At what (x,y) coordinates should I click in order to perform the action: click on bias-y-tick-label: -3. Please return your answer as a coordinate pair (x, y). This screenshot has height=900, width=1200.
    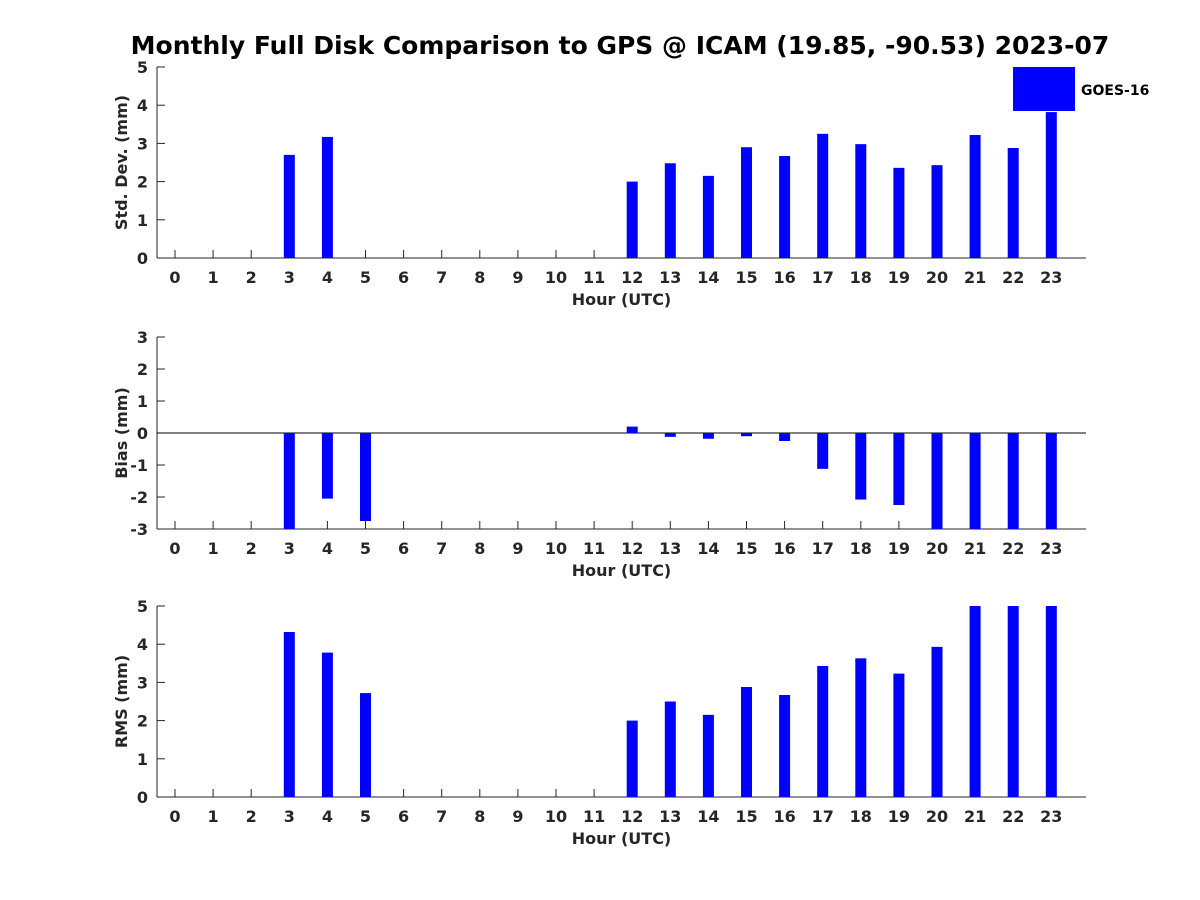
    Looking at the image, I should click on (139, 529).